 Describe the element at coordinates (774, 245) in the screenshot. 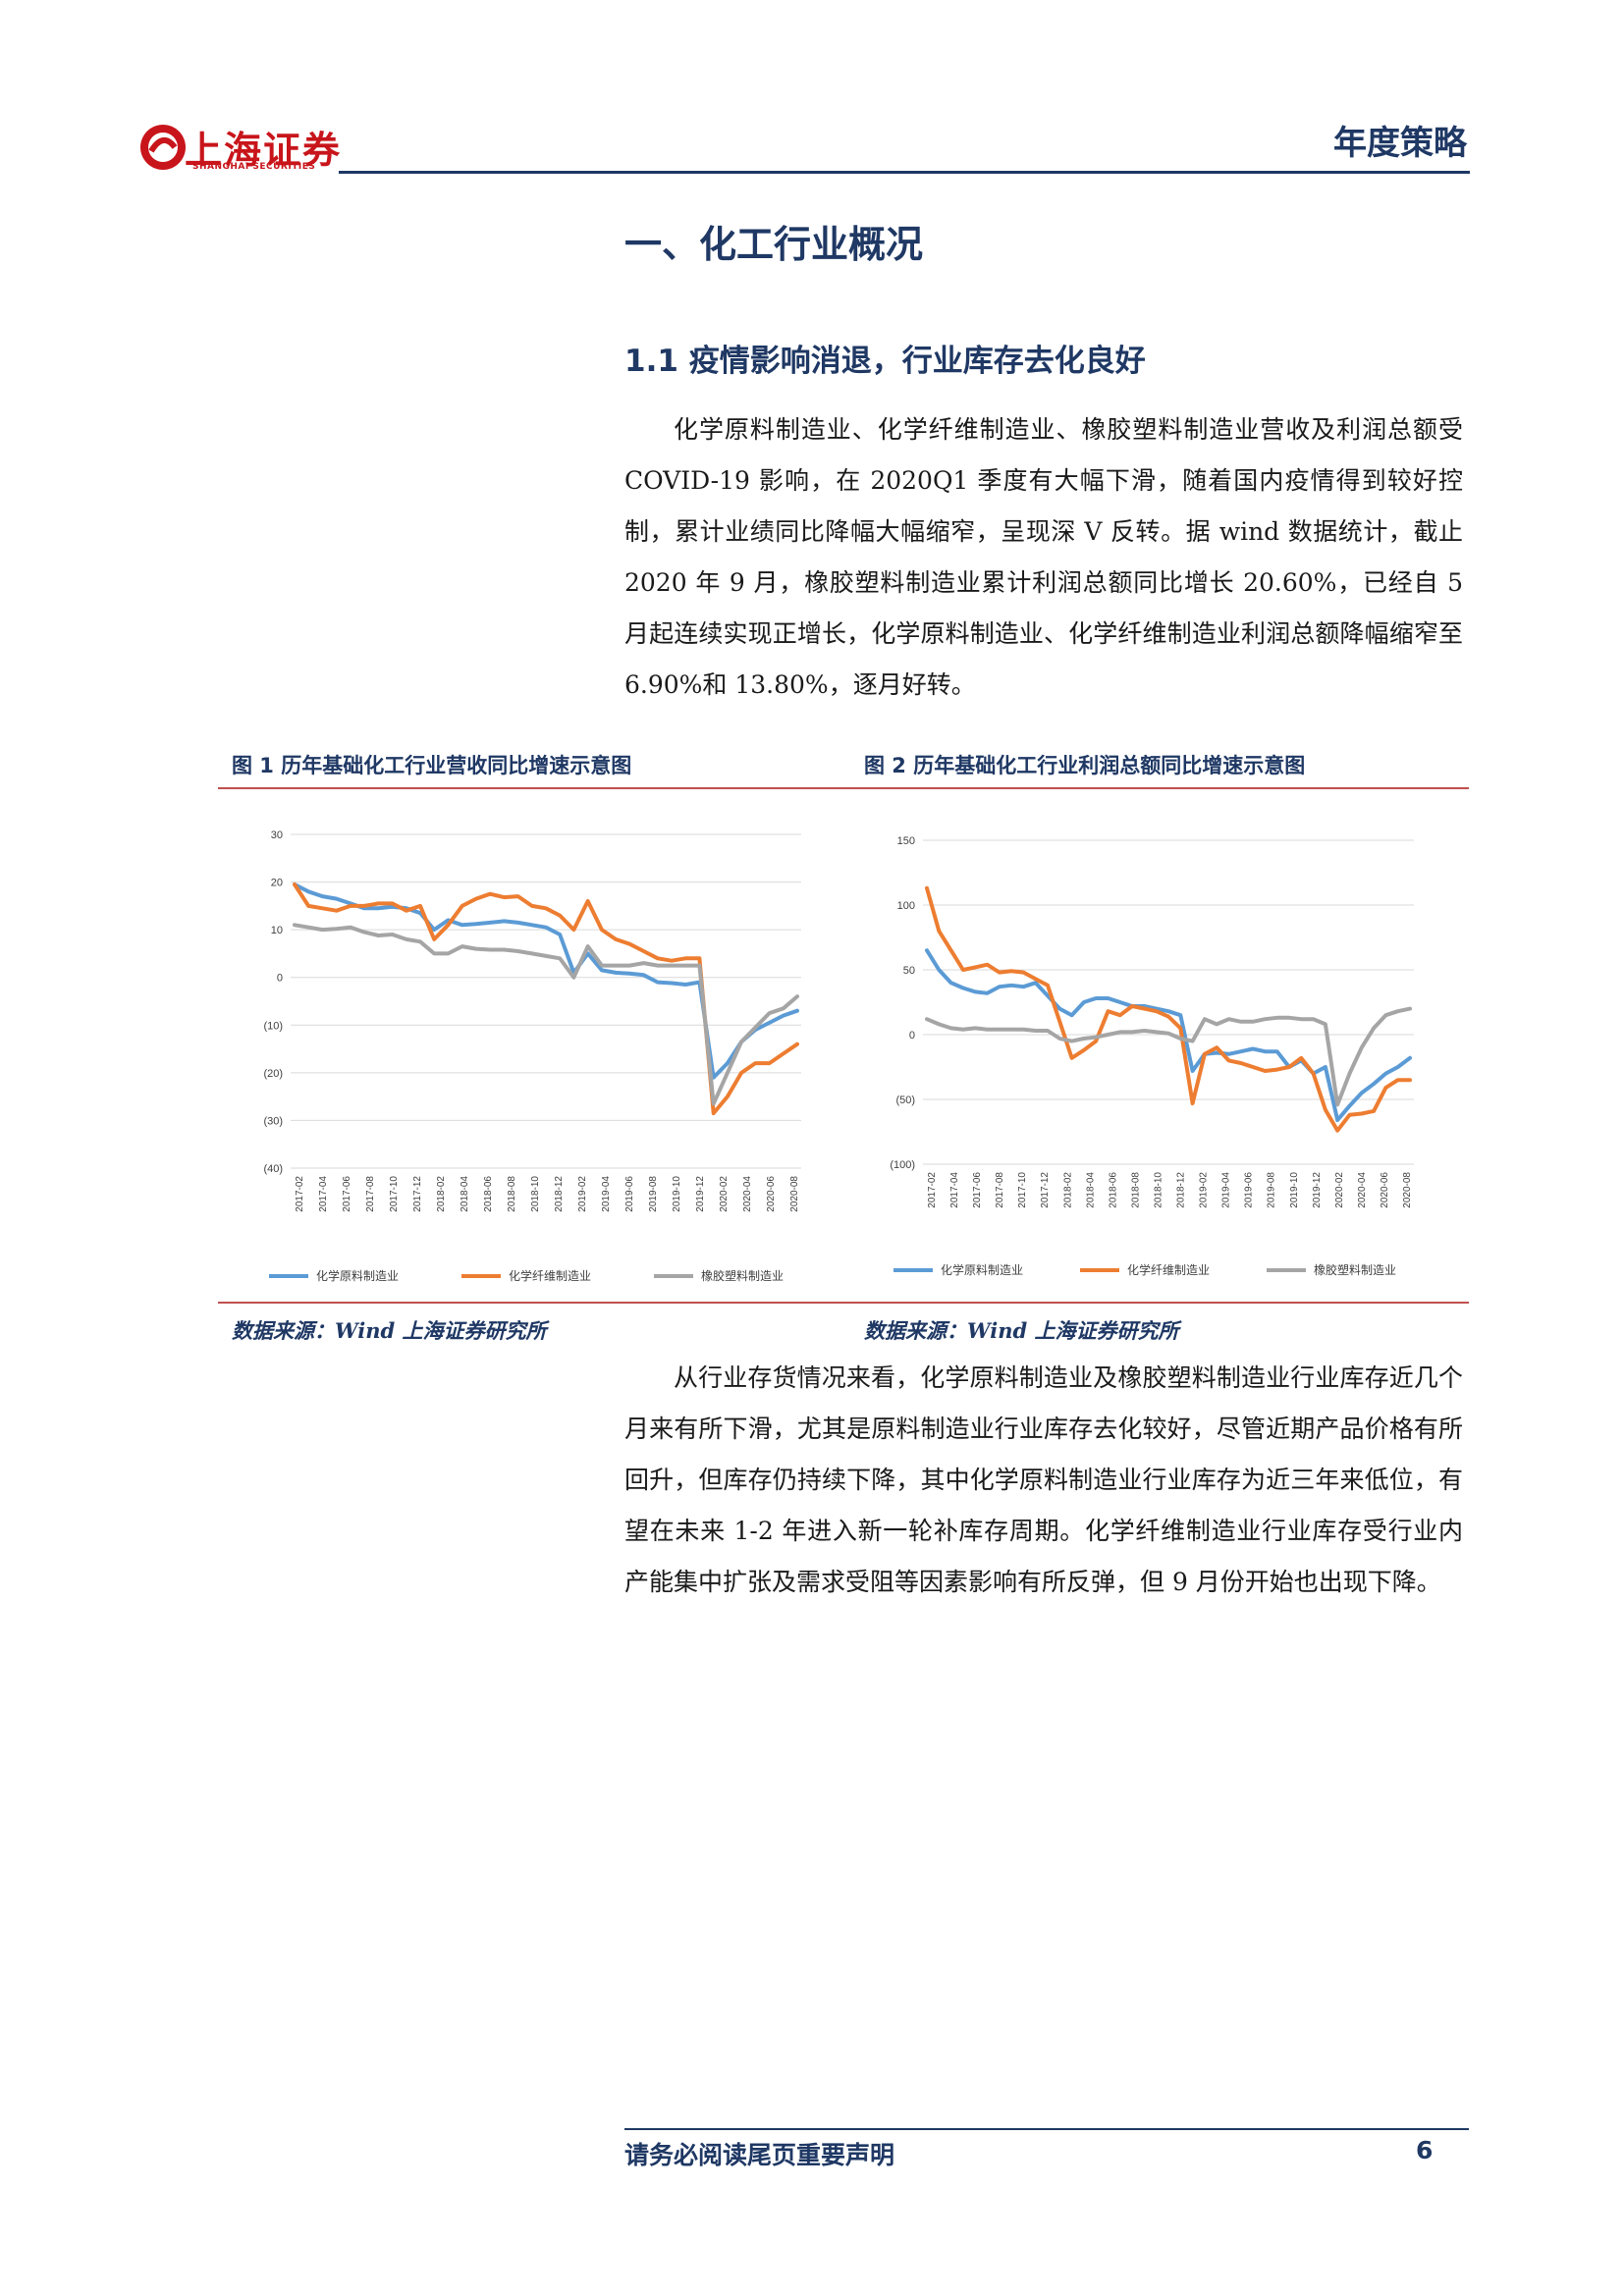

I see `section-title: 一、化工行业概况` at that location.